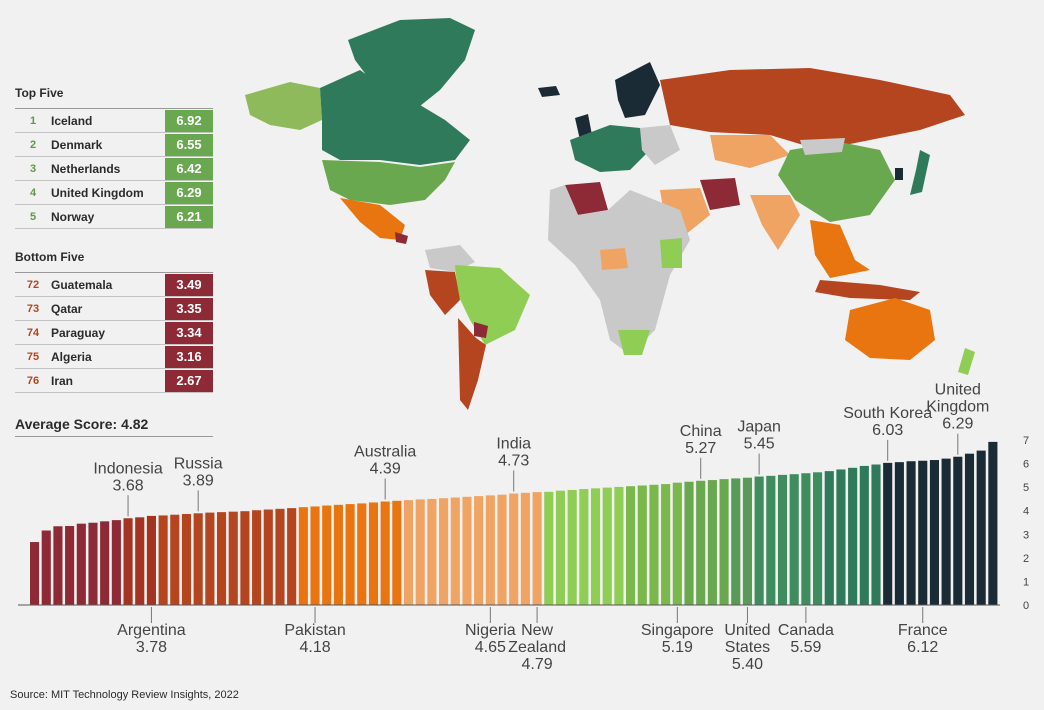  Describe the element at coordinates (1026, 488) in the screenshot. I see `y-tick-label: 5` at that location.